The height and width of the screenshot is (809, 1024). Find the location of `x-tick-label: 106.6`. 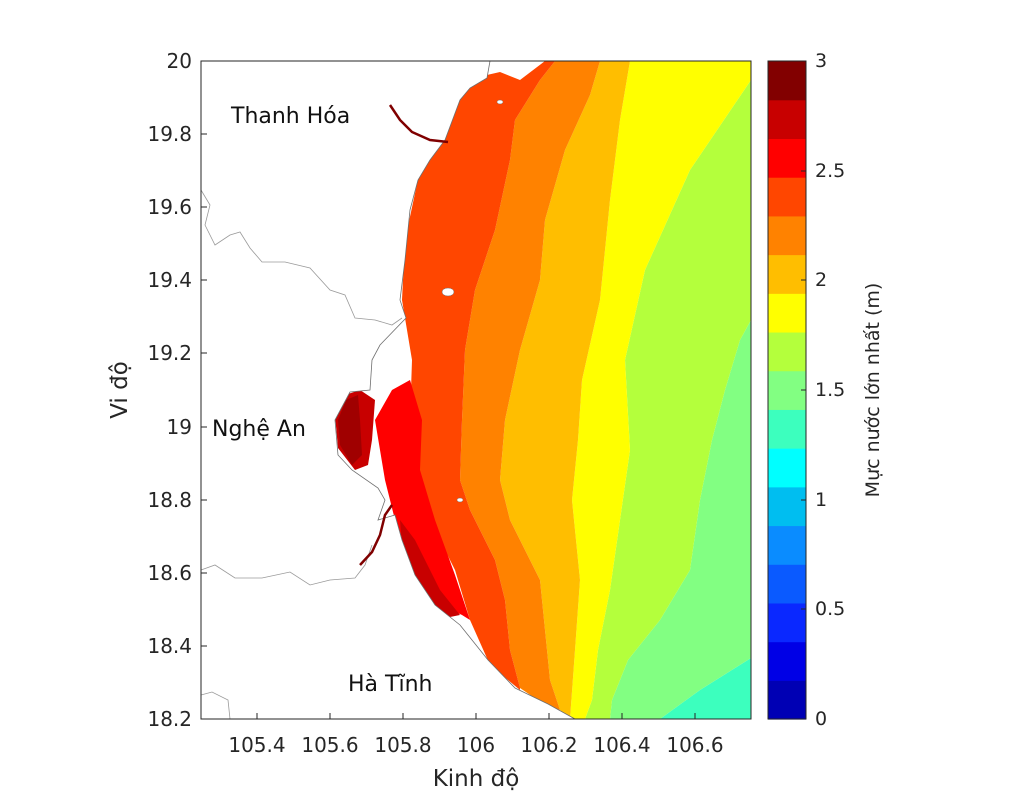

x-tick-label: 106.6 is located at coordinates (694, 745).